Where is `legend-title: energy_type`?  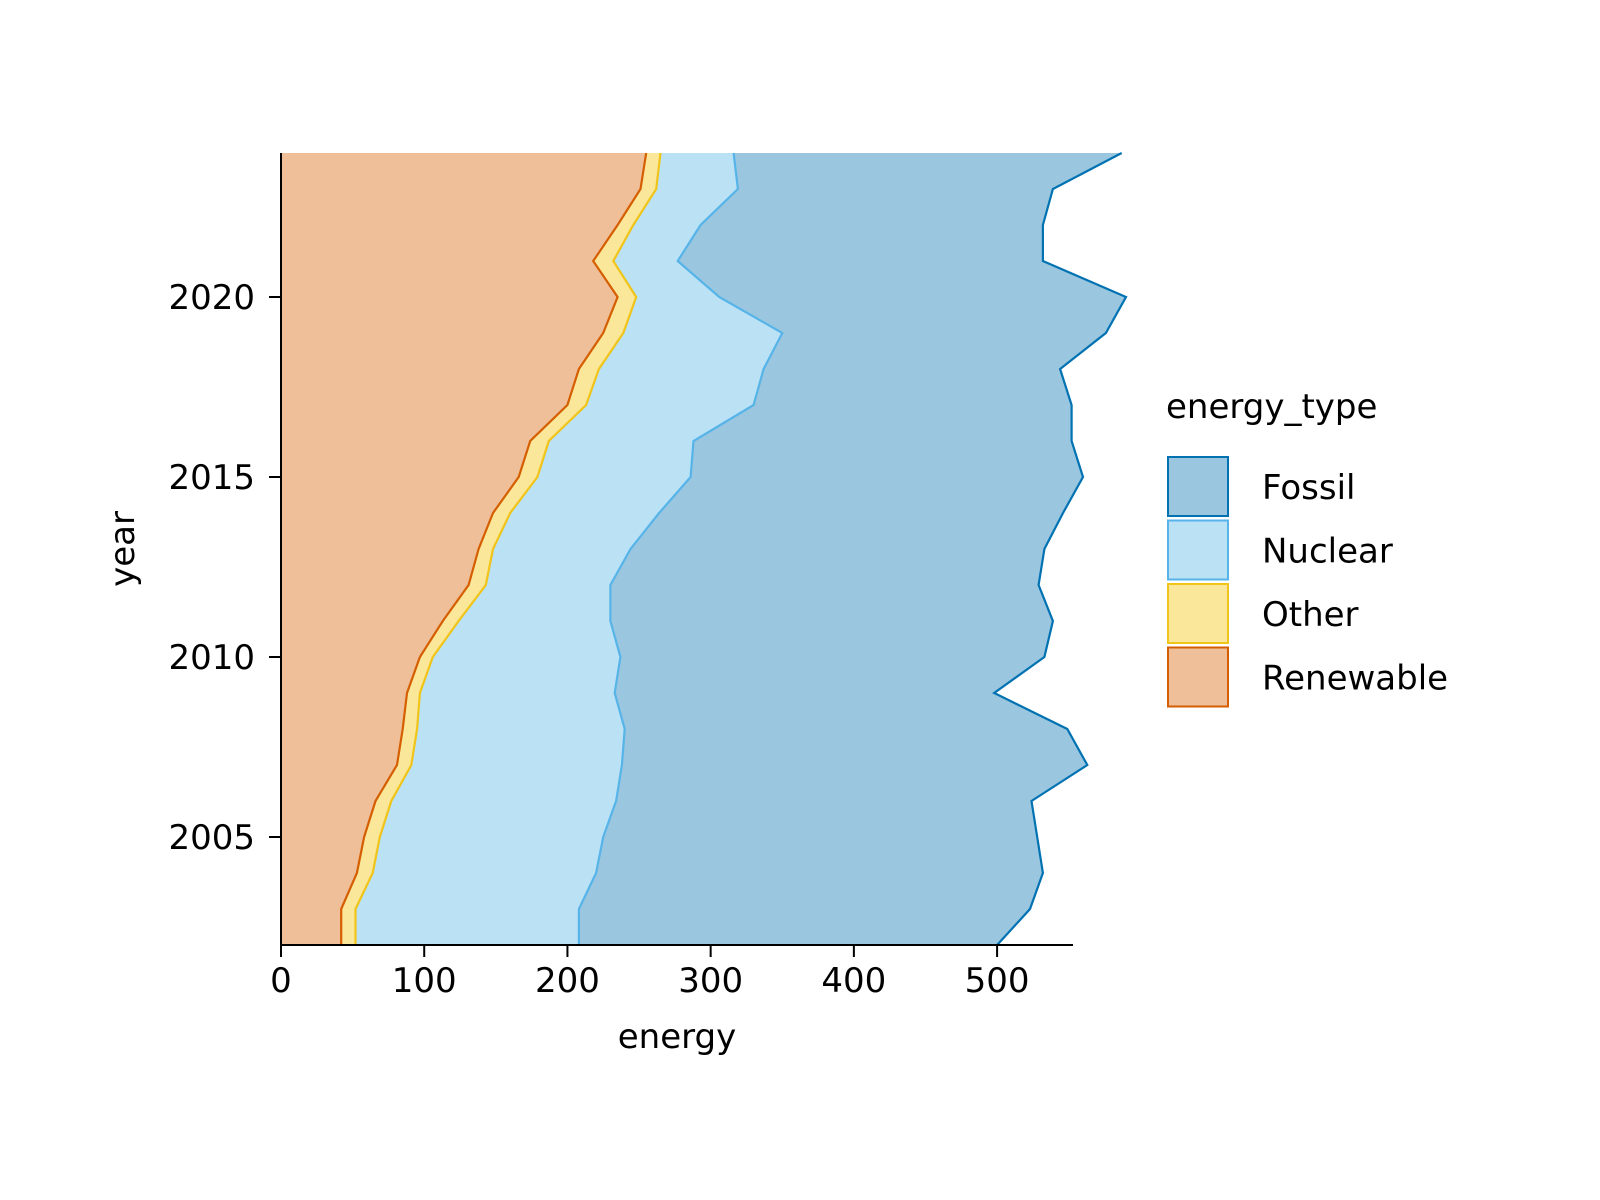
legend-title: energy_type is located at coordinates (1271, 407).